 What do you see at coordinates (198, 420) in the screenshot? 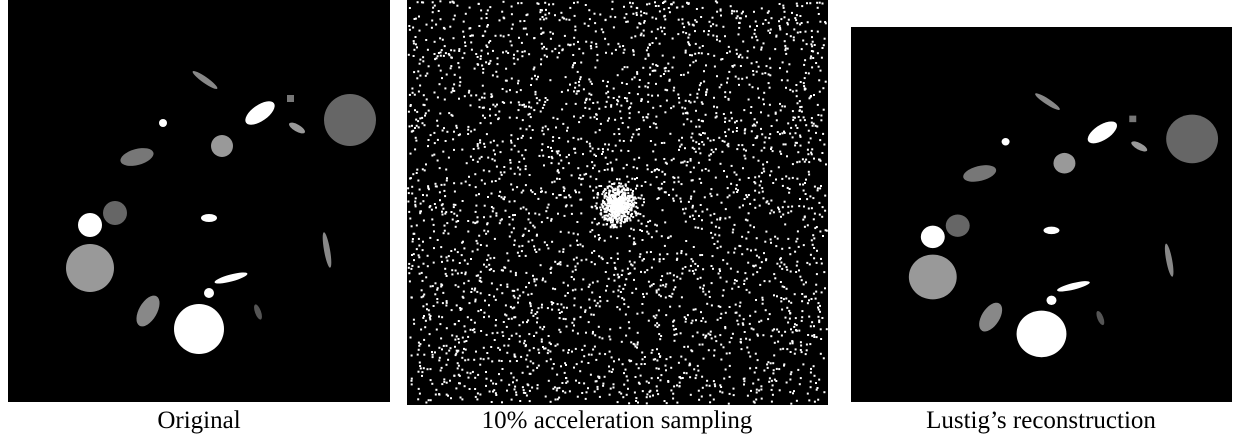
I see `caption: Original` at bounding box center [198, 420].